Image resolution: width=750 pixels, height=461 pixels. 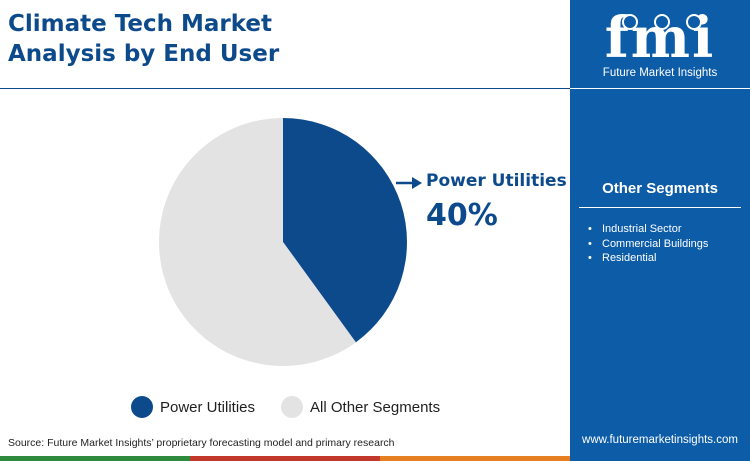 What do you see at coordinates (648, 229) in the screenshot?
I see `list-item: Industrial Sector` at bounding box center [648, 229].